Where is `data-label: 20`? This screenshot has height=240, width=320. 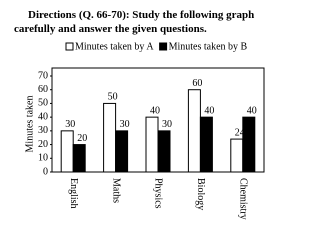 data-label: 20 is located at coordinates (82, 138).